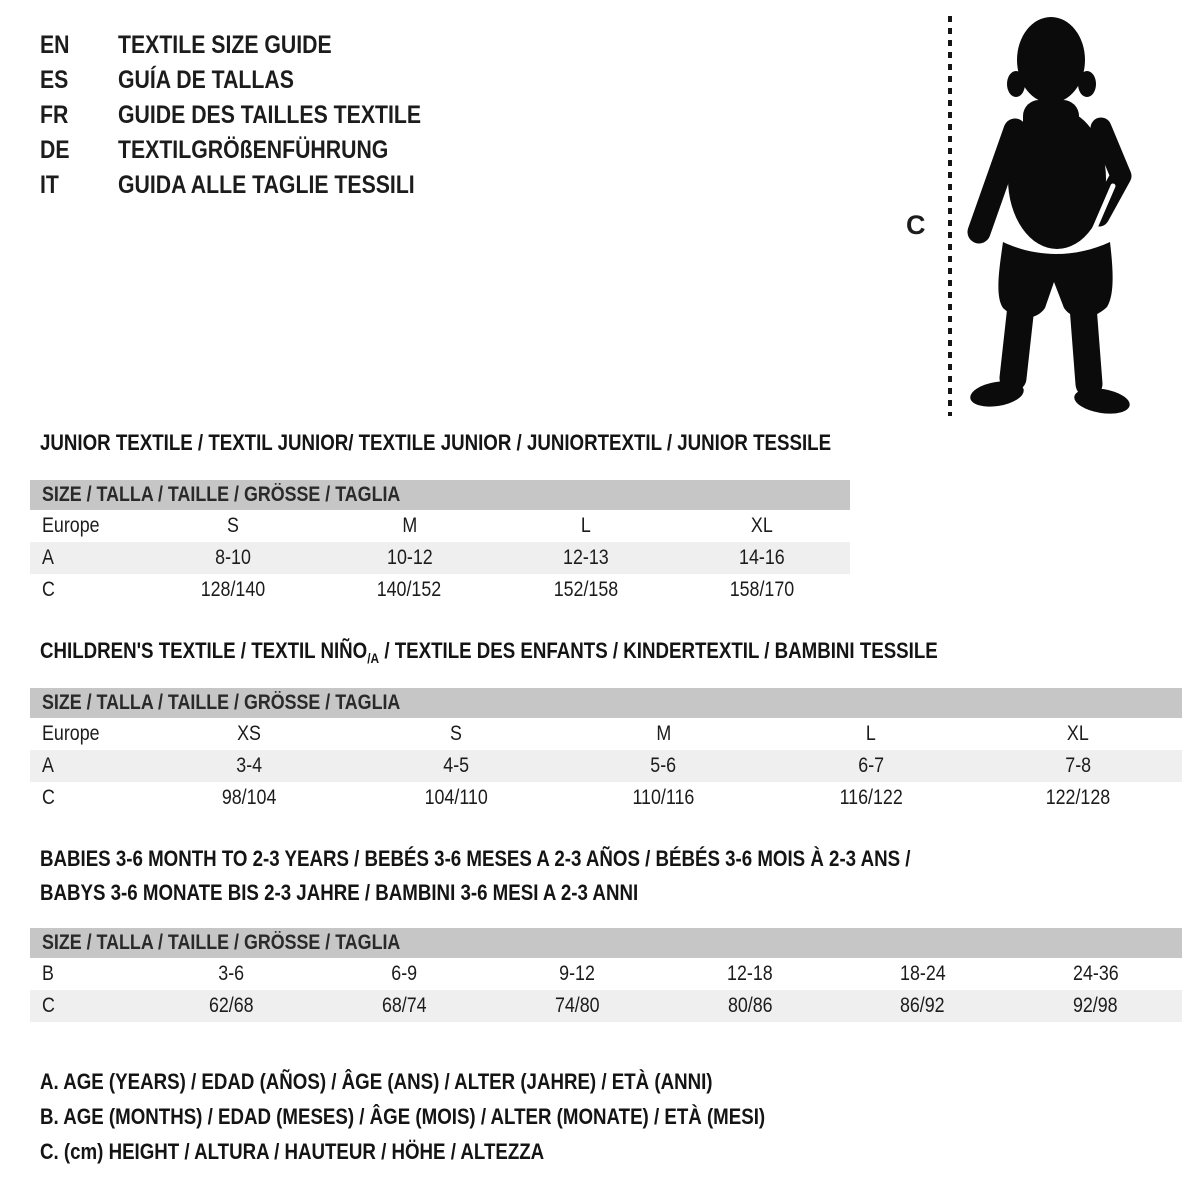 The height and width of the screenshot is (1200, 1200). What do you see at coordinates (409, 557) in the screenshot?
I see `age-cell-text: 10-12` at bounding box center [409, 557].